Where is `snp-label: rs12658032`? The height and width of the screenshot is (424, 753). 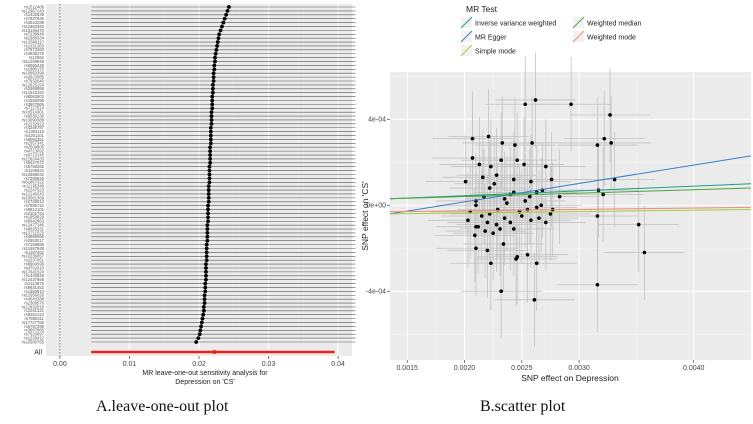 snp-label: rs12658032 is located at coordinates (33, 174).